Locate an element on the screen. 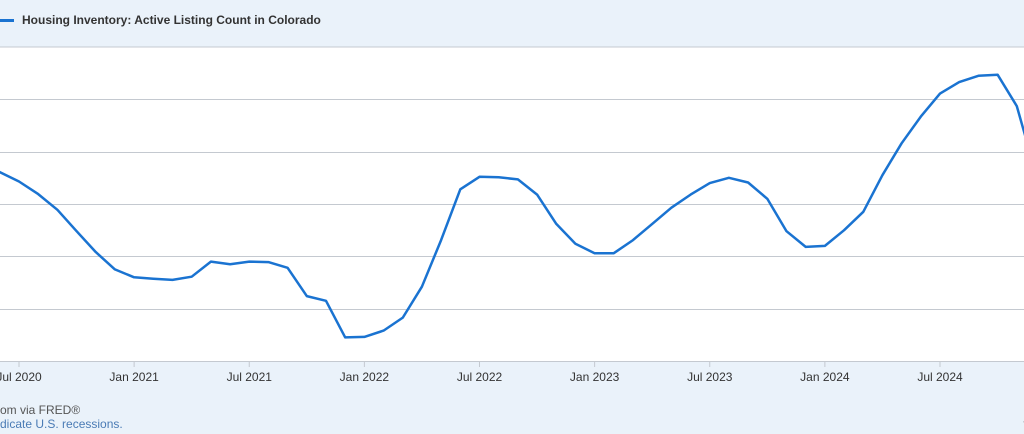 This screenshot has width=1024, height=434. x-tick-label: Jan 2024 is located at coordinates (825, 377).